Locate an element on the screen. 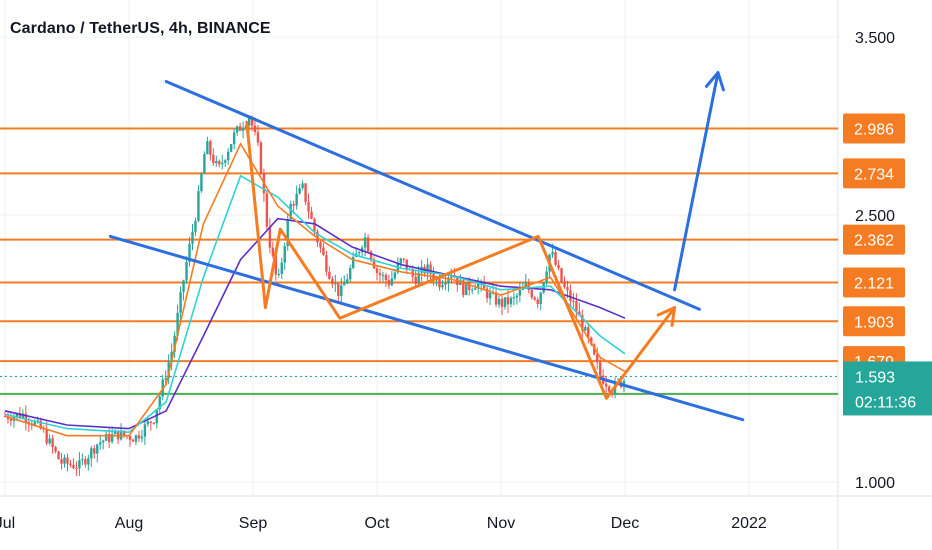  price-tag-label: 2.734 is located at coordinates (874, 174).